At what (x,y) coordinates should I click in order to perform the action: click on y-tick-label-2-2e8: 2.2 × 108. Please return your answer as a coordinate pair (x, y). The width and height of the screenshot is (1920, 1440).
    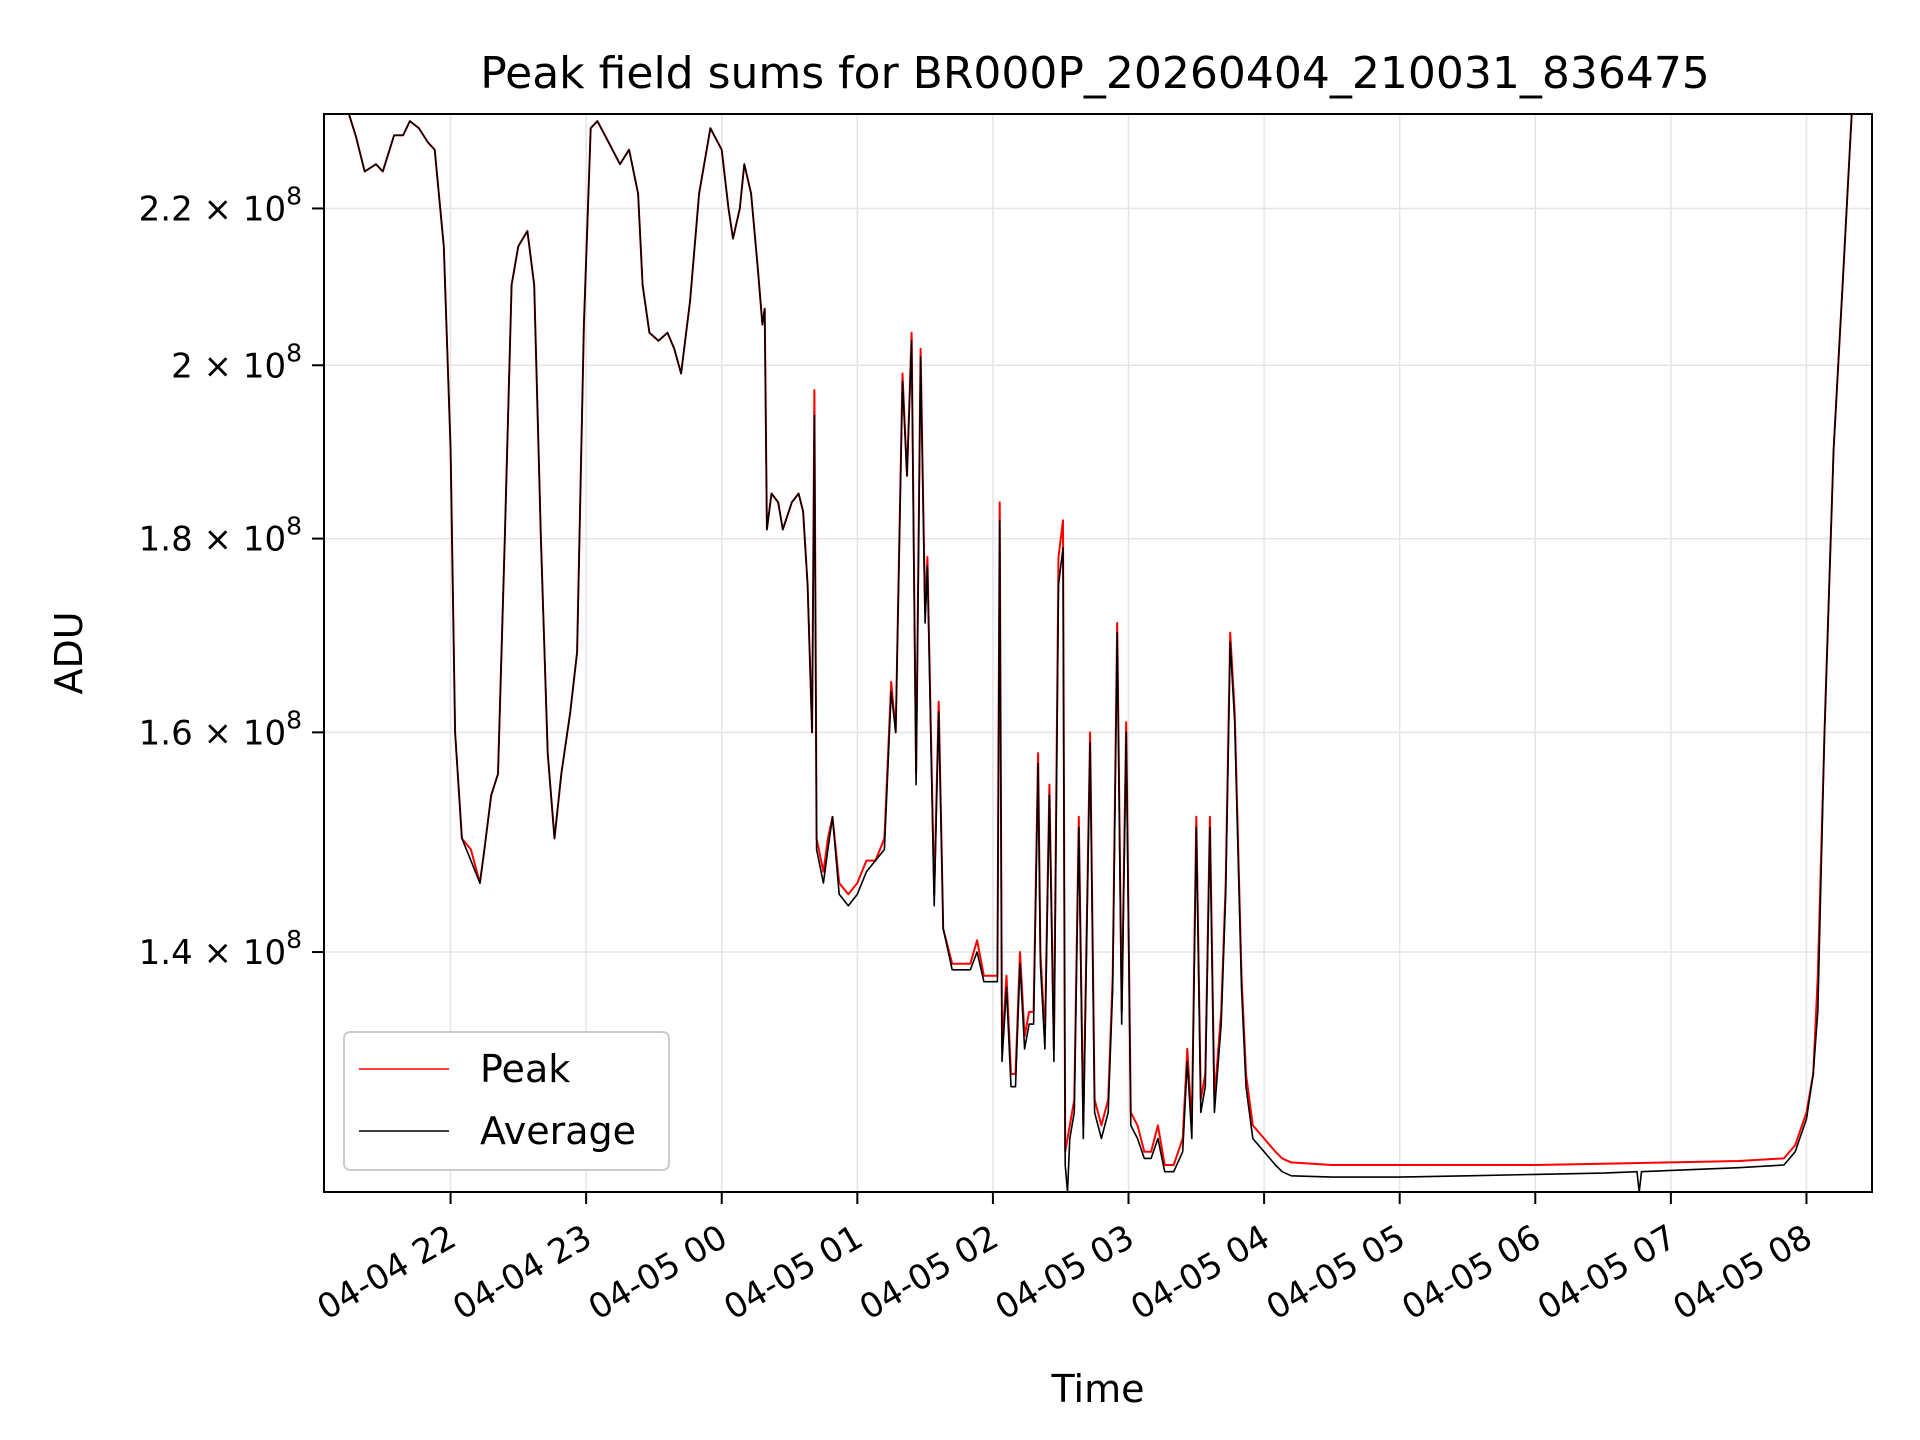
    Looking at the image, I should click on (220, 205).